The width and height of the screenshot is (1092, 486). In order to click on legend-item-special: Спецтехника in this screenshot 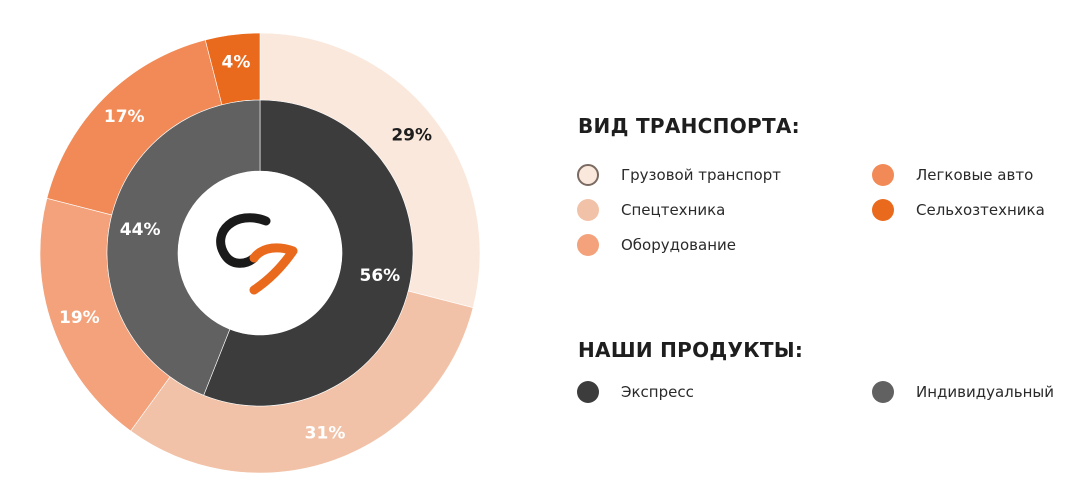, I will do `click(651, 210)`.